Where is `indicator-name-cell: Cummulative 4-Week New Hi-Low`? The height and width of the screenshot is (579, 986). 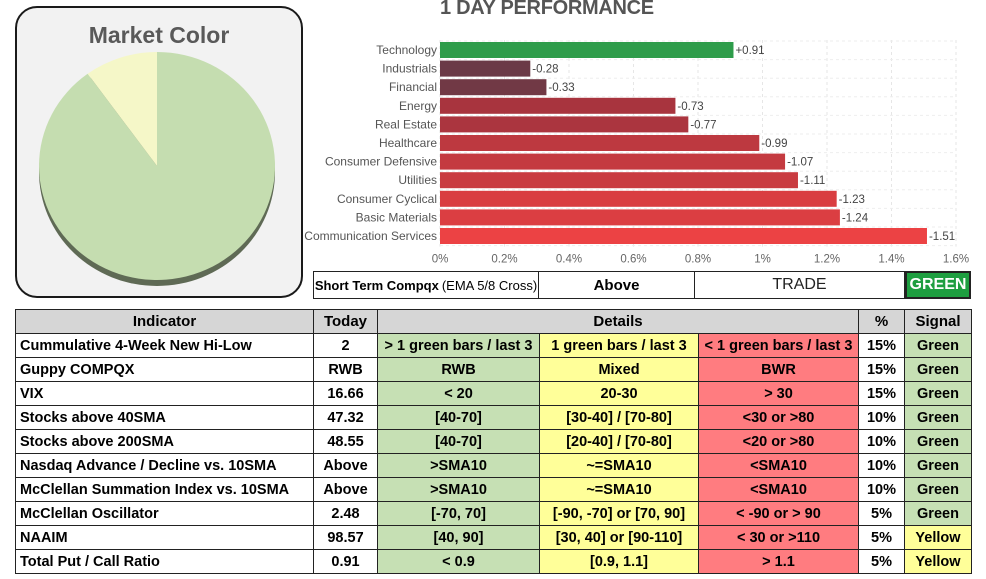
indicator-name-cell: Cummulative 4-Week New Hi-Low is located at coordinates (164, 345).